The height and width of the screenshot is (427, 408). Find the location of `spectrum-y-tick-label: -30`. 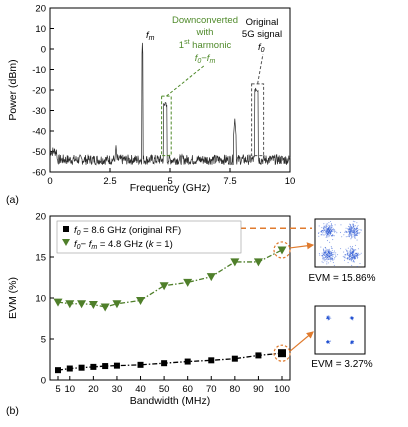

spectrum-y-tick-label: -30 is located at coordinates (39, 111).